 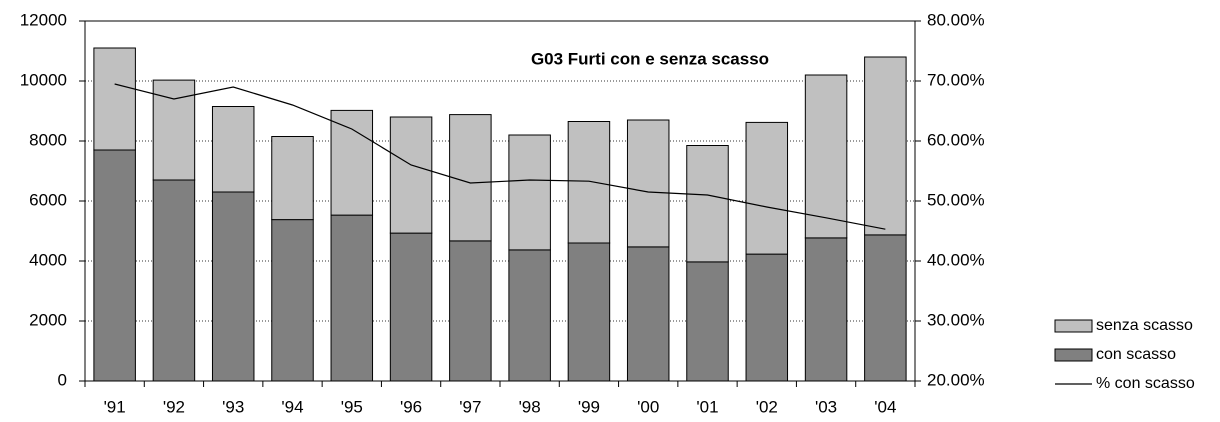 I want to click on y2-tick-label: 30.00%, so click(x=956, y=319).